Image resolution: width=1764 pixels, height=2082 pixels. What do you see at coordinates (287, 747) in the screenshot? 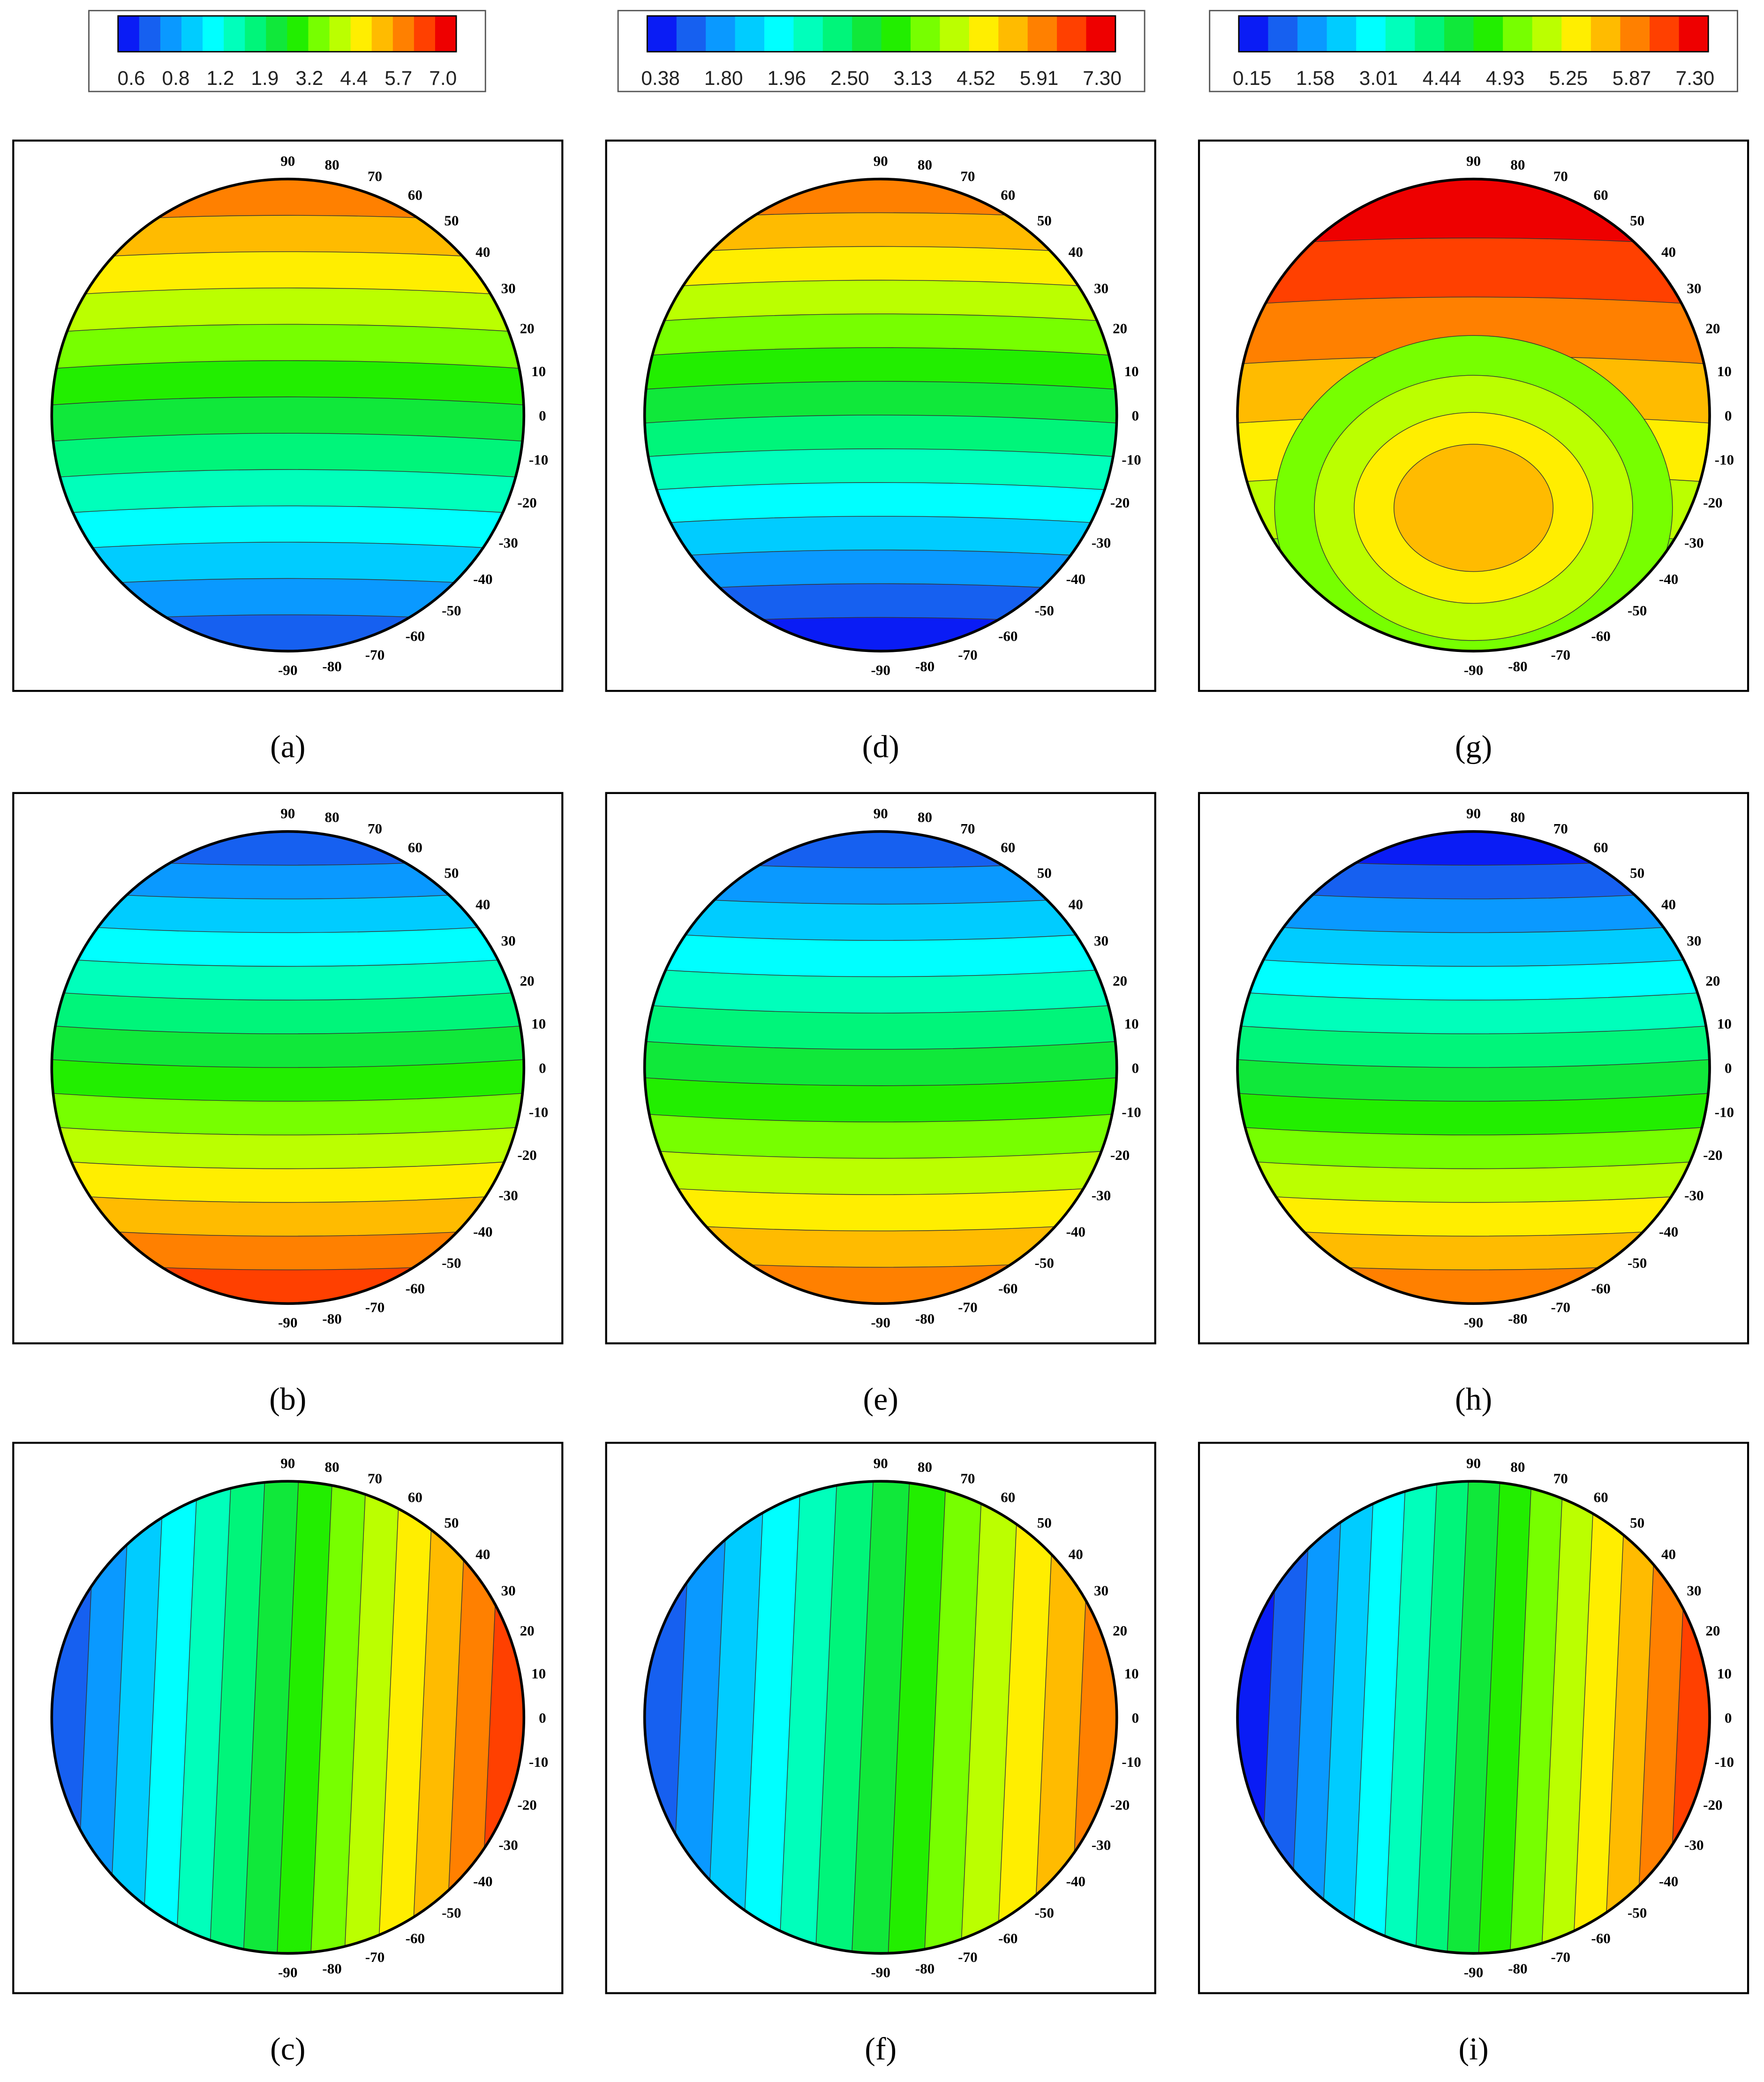
I see `panel-label: (a)` at bounding box center [287, 747].